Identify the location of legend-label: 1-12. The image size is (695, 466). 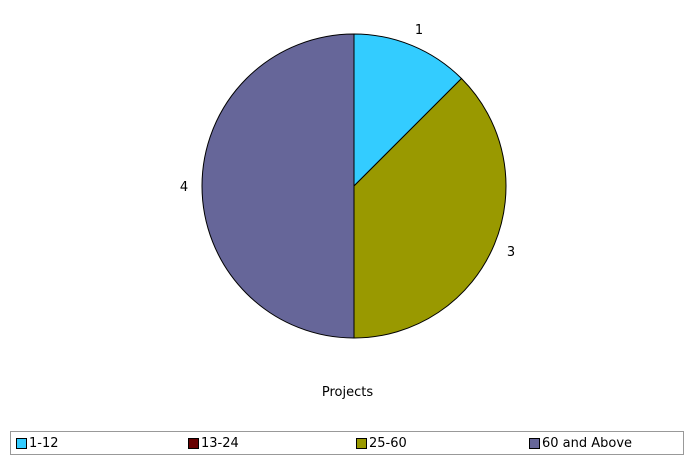
(44, 443).